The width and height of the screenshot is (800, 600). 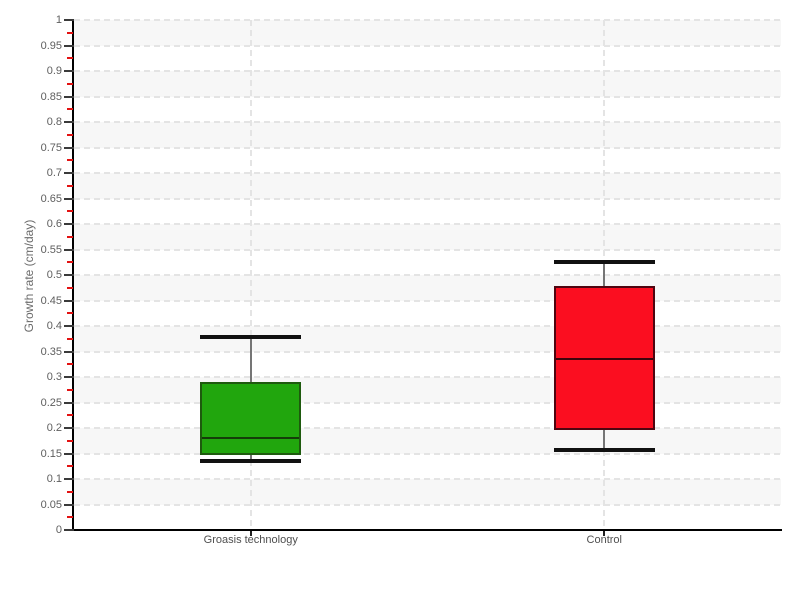 I want to click on y-tick-label: 0.9, so click(x=54, y=71).